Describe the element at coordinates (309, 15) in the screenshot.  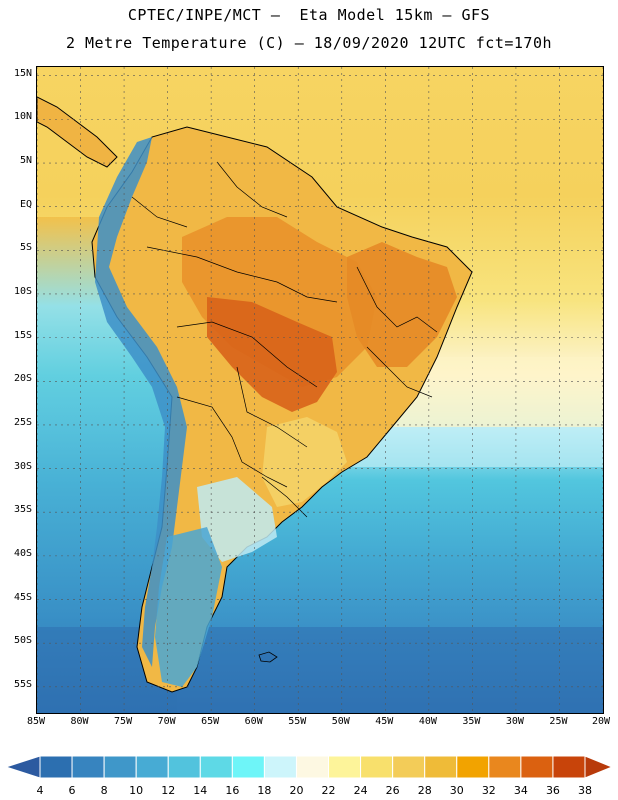
I see `chart-title-line-1: CPTEC/INPE/MCT – Eta Model 15km – GFS` at that location.